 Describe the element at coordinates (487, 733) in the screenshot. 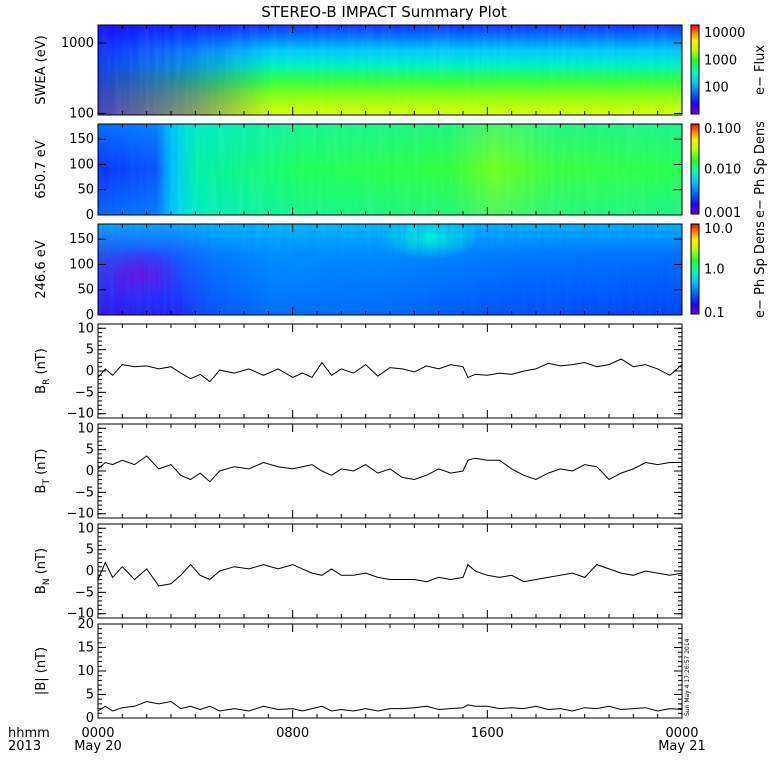

I see `time-tick-hhmm-2: 1600` at that location.